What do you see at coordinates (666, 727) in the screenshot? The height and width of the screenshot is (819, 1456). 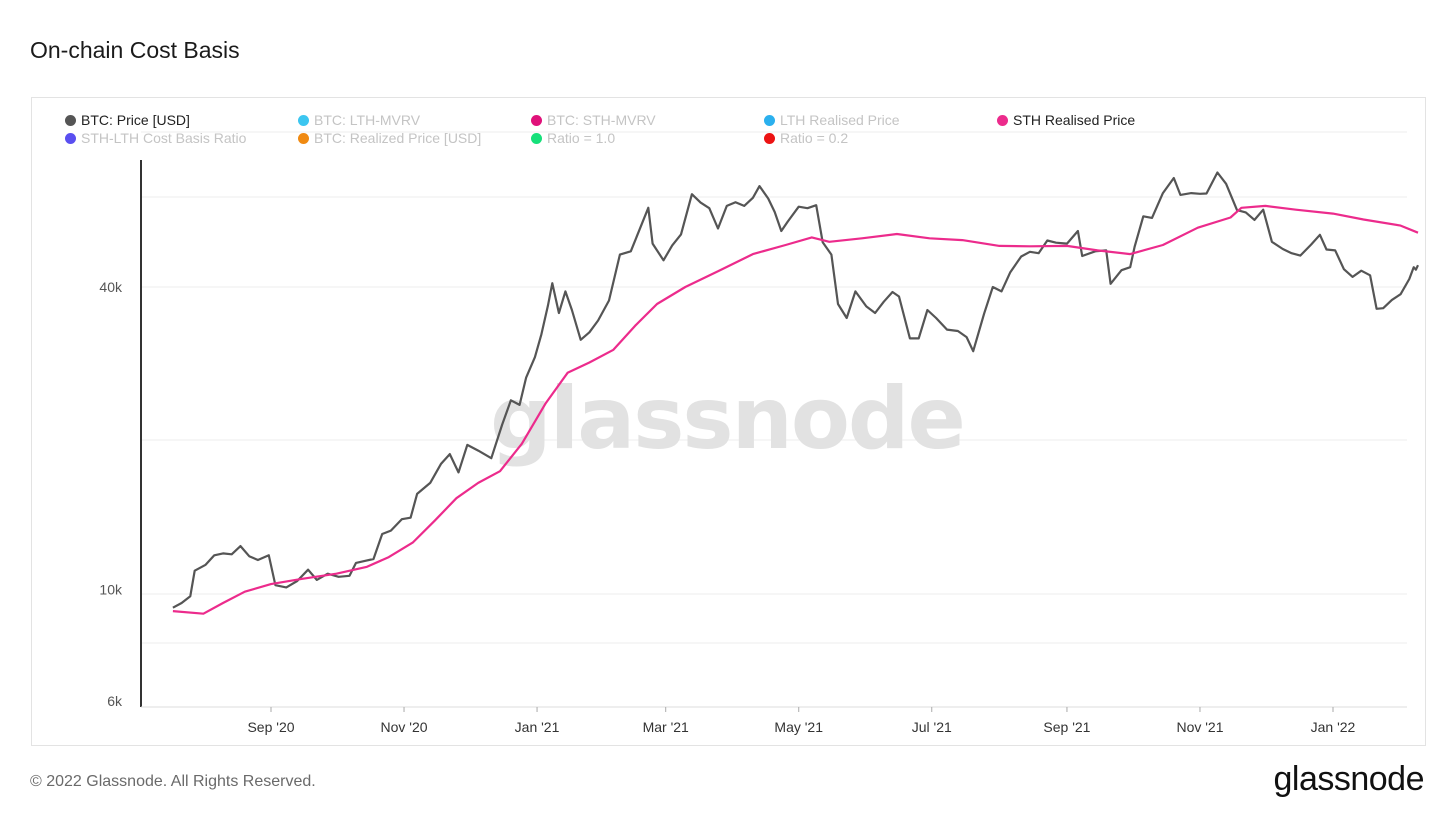 I see `x-tick-label: Mar '21` at bounding box center [666, 727].